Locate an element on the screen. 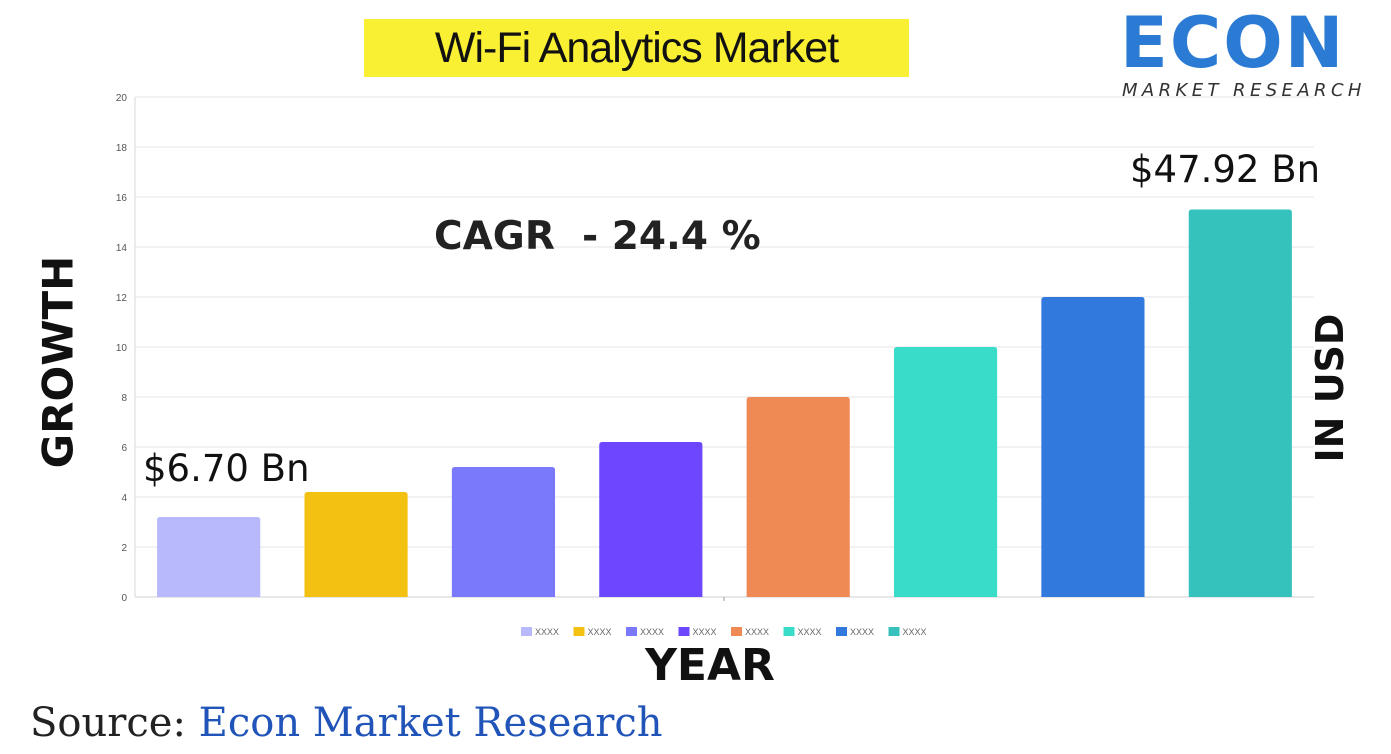  econ-logo: ECON MARKET RESEARCH is located at coordinates (1246, 54).